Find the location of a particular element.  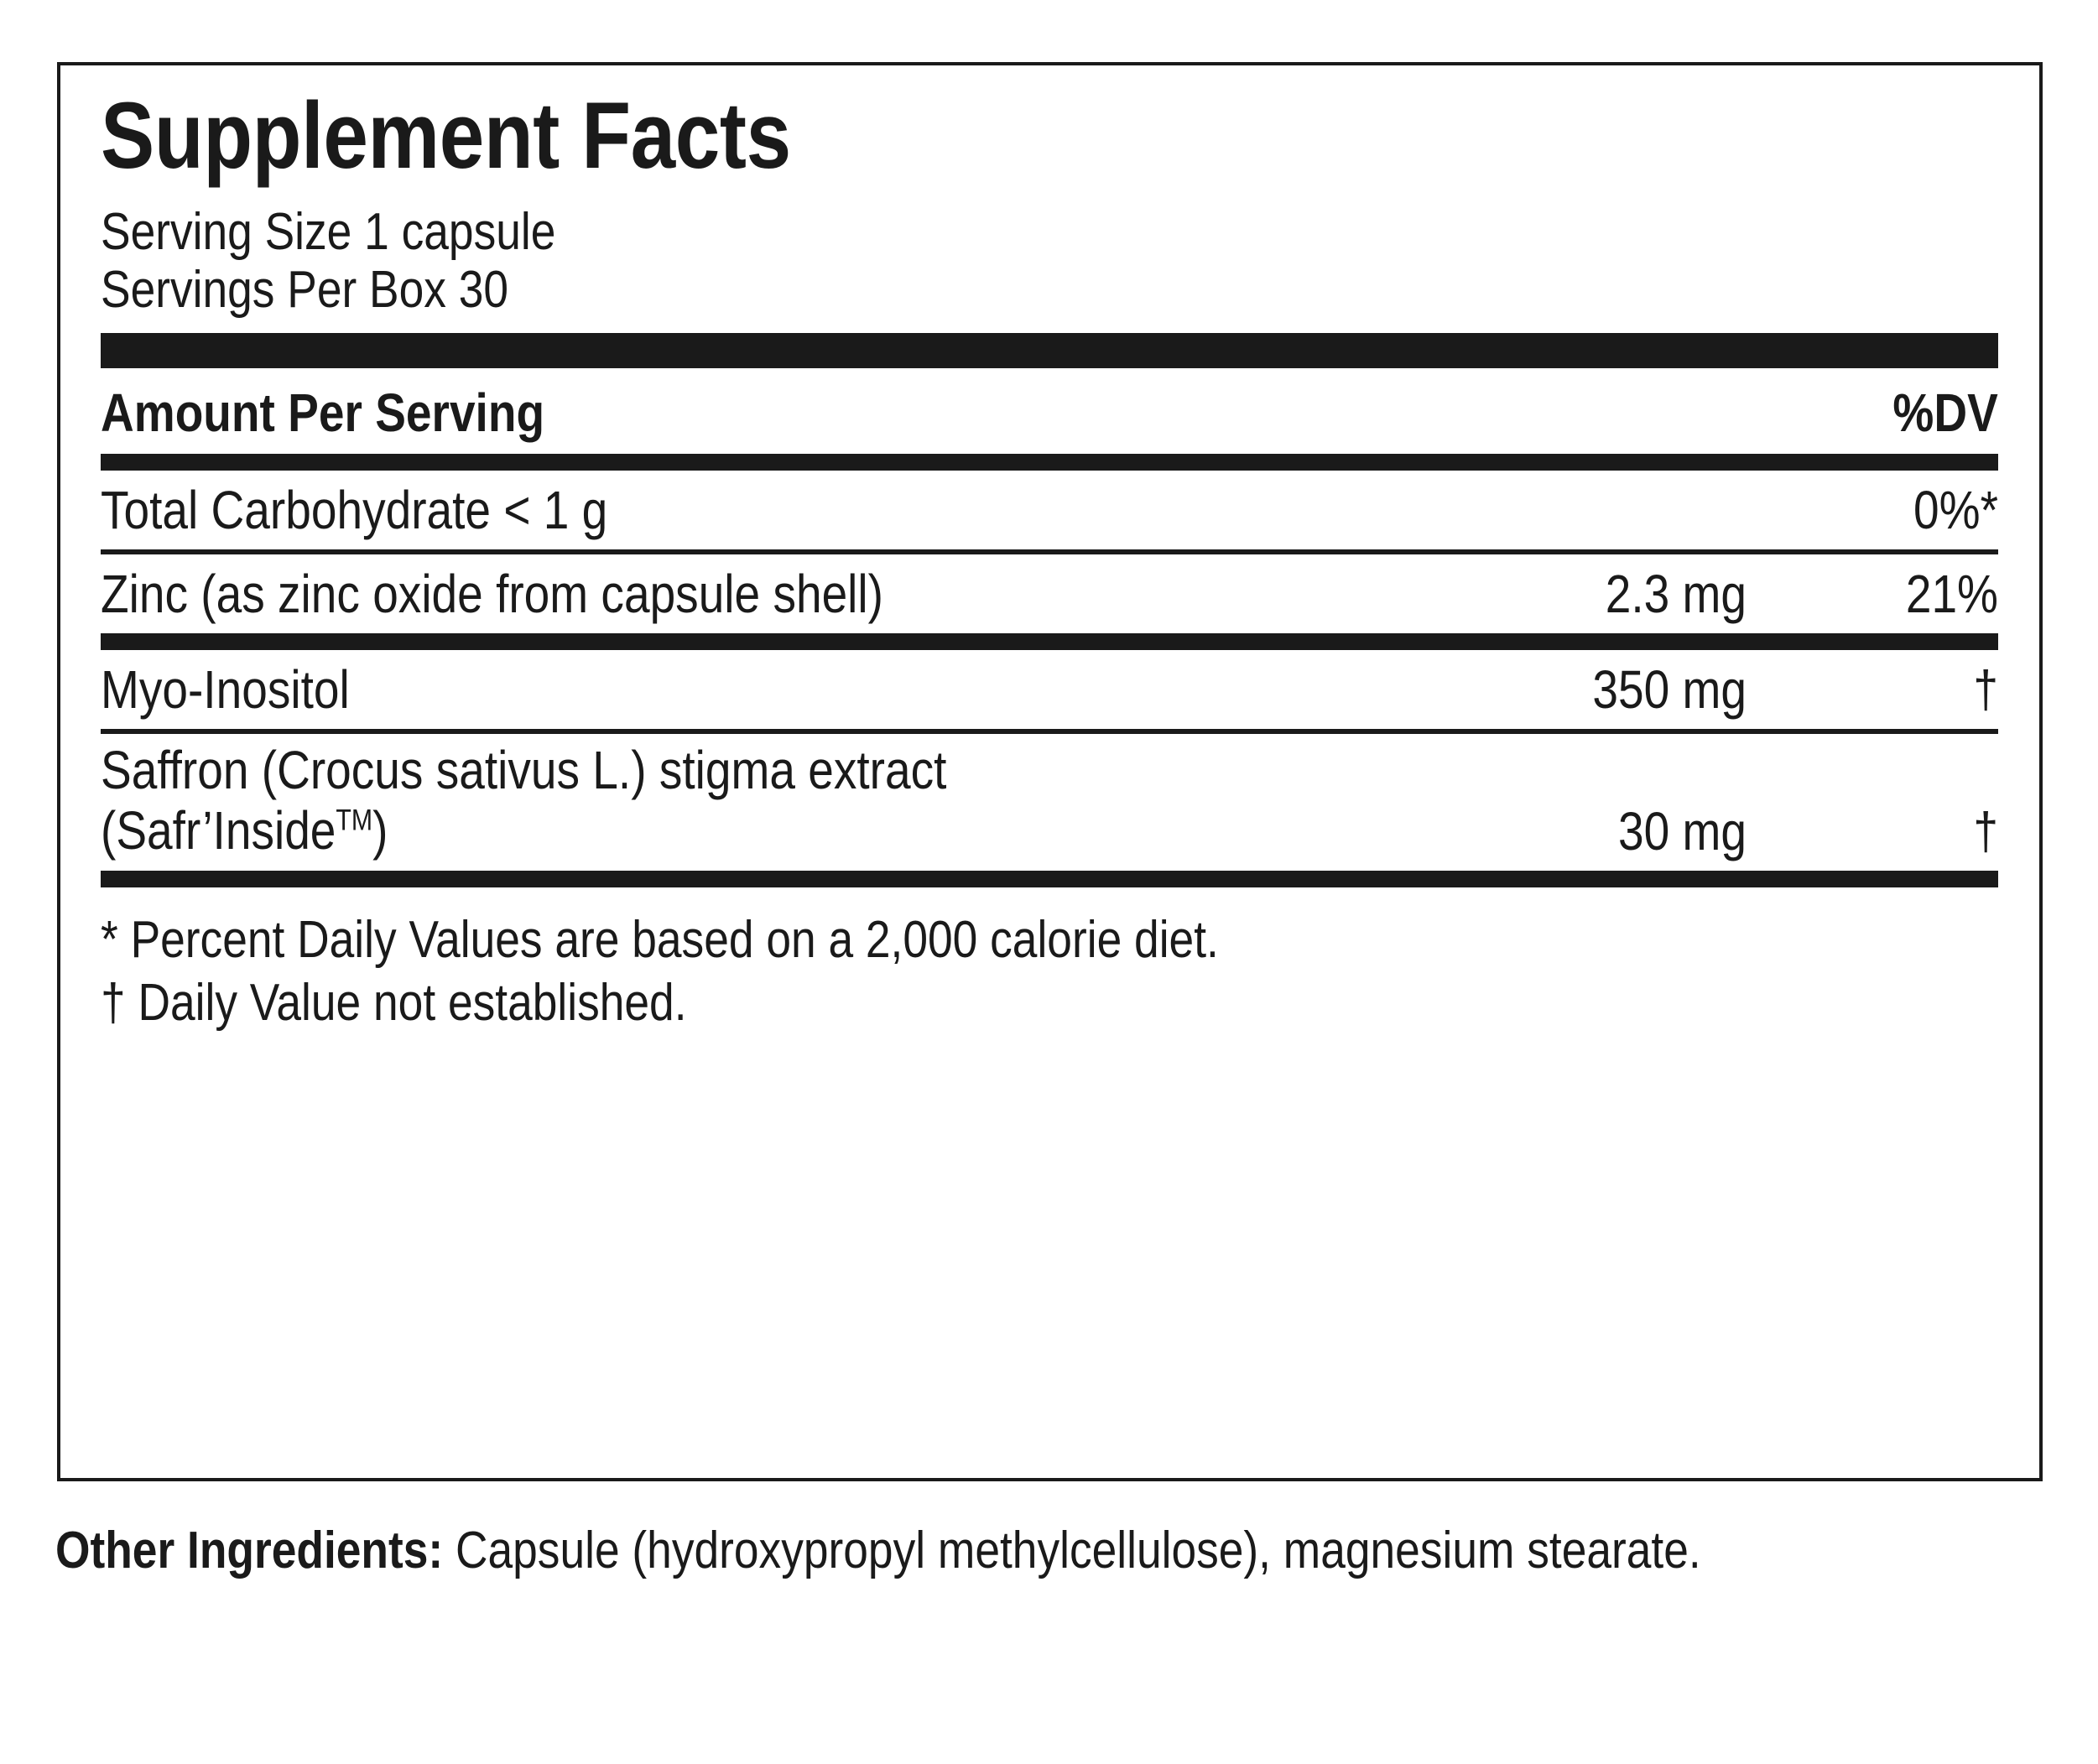

nutrient-name-line-2-text: (Safr’Inside is located at coordinates (218, 830).